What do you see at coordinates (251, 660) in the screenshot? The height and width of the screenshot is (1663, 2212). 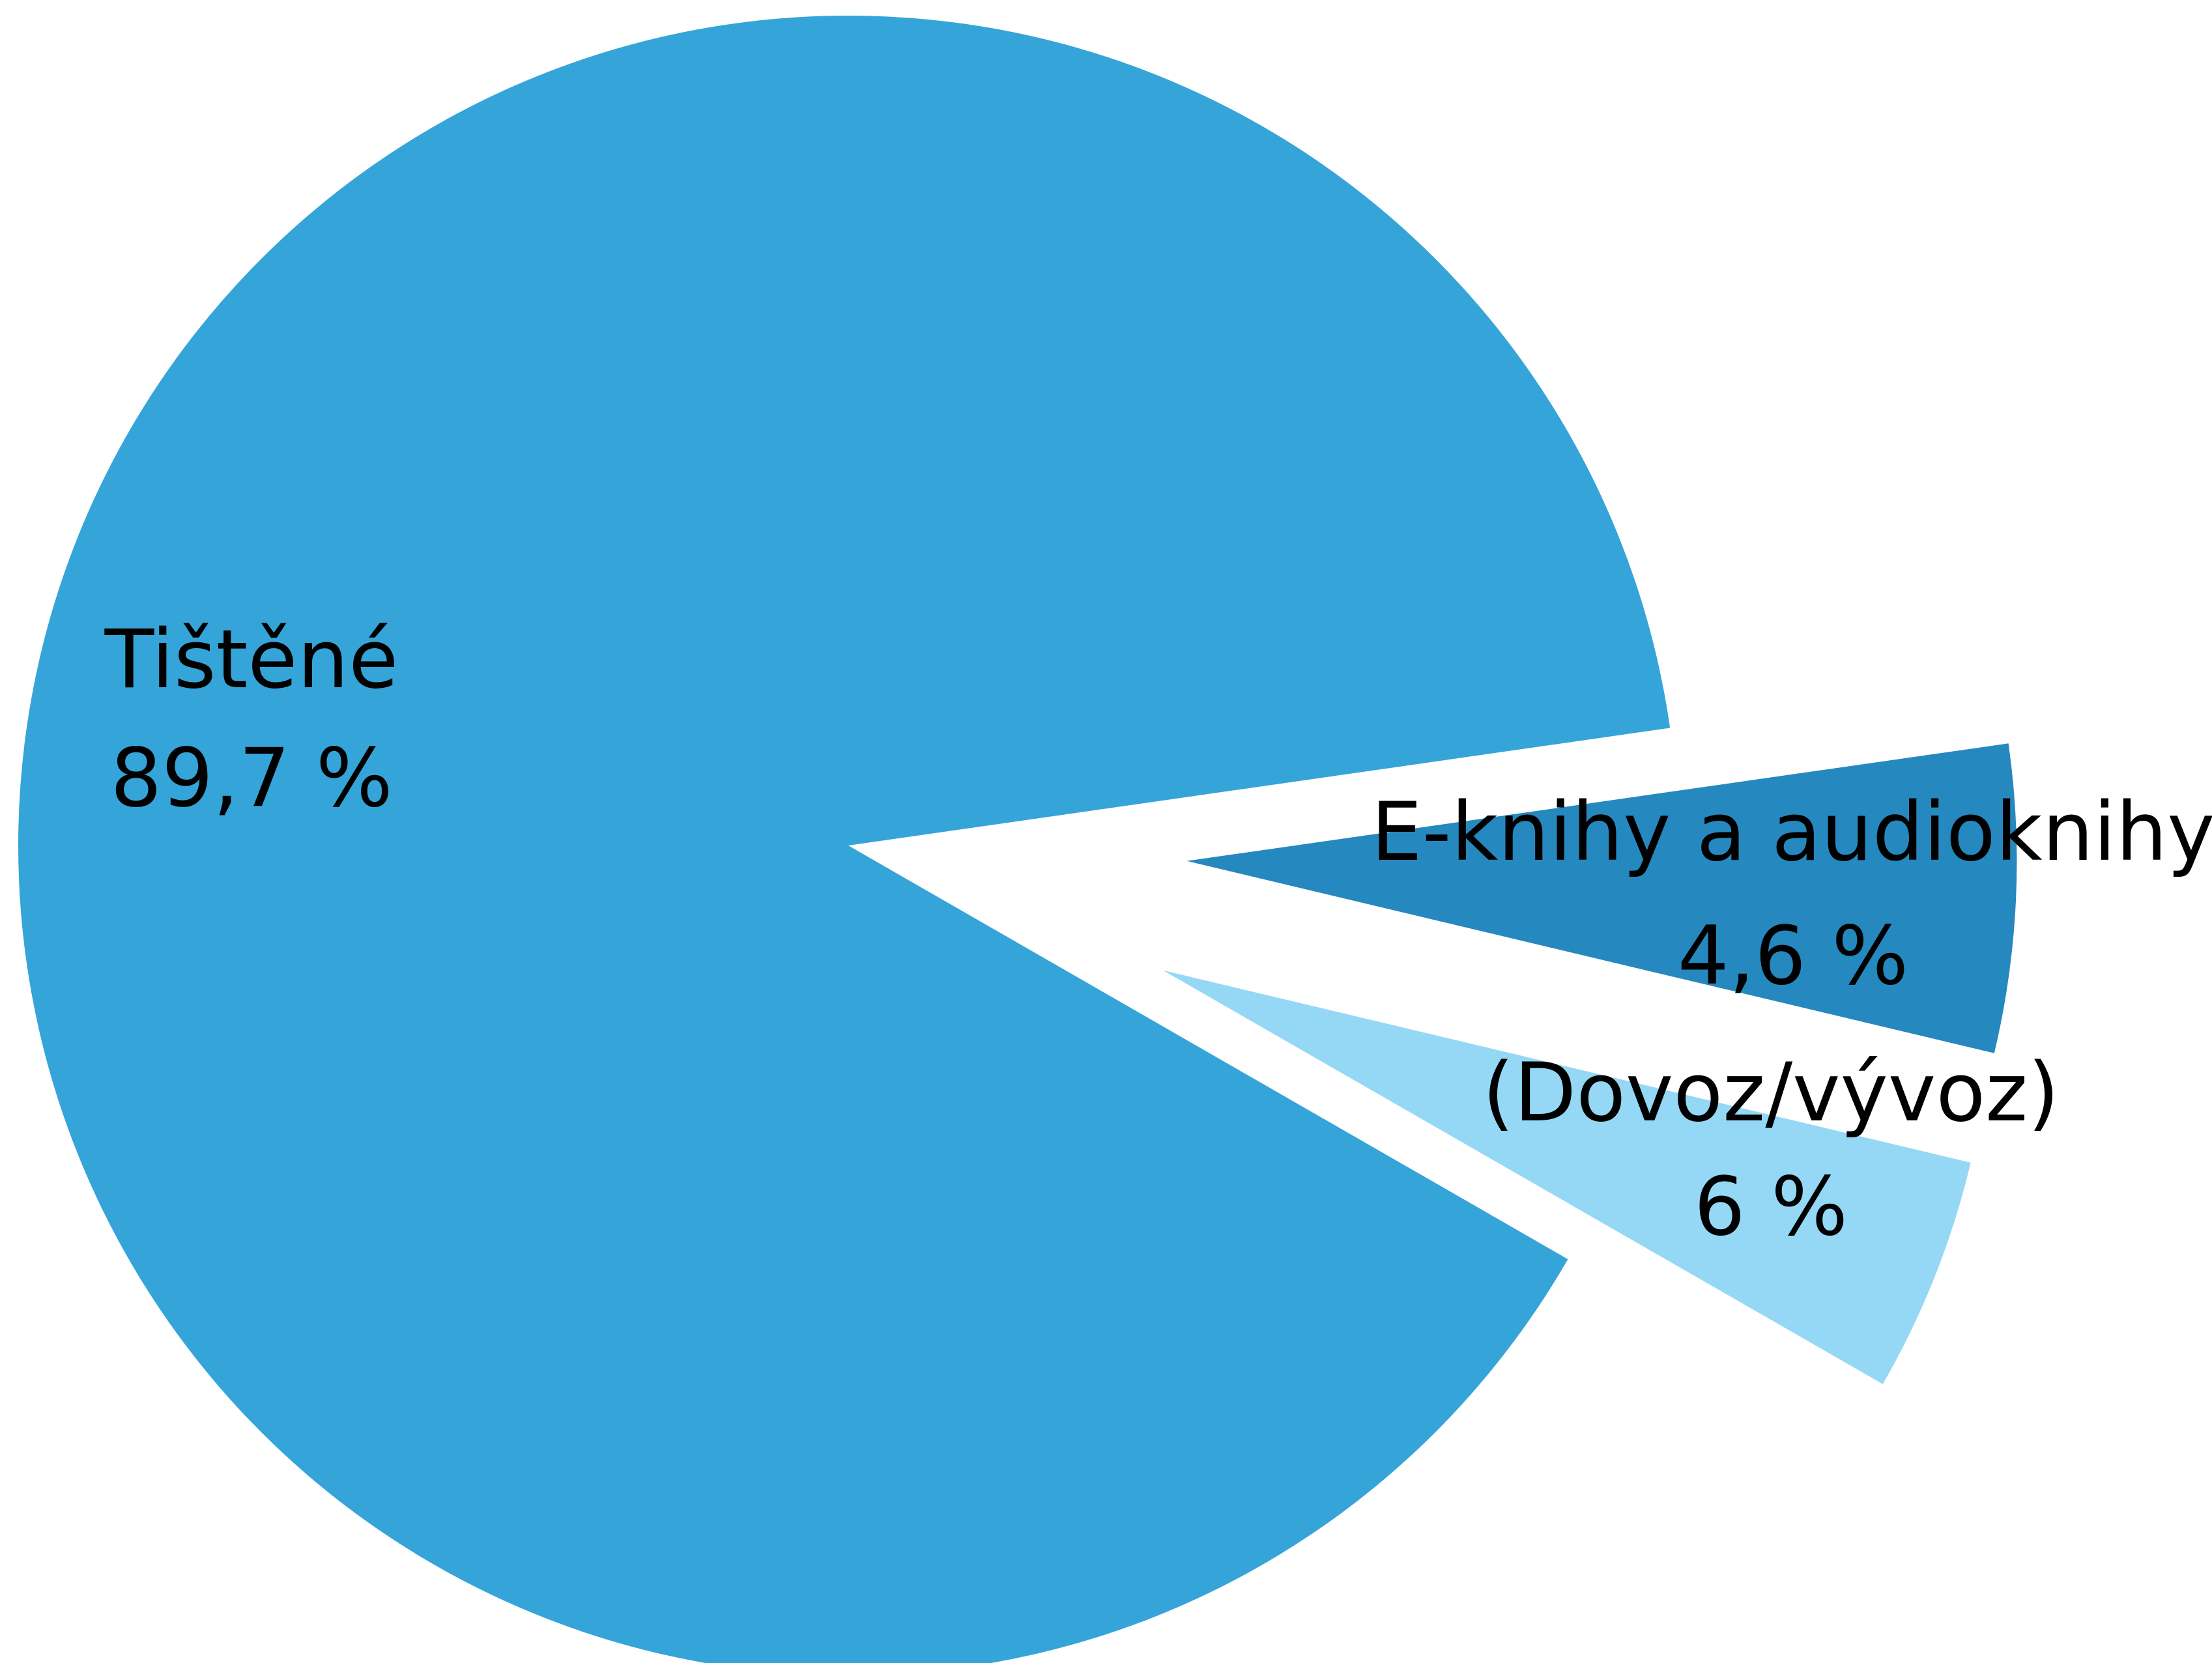 I see `slice-label-printed-name: Tištěné` at bounding box center [251, 660].